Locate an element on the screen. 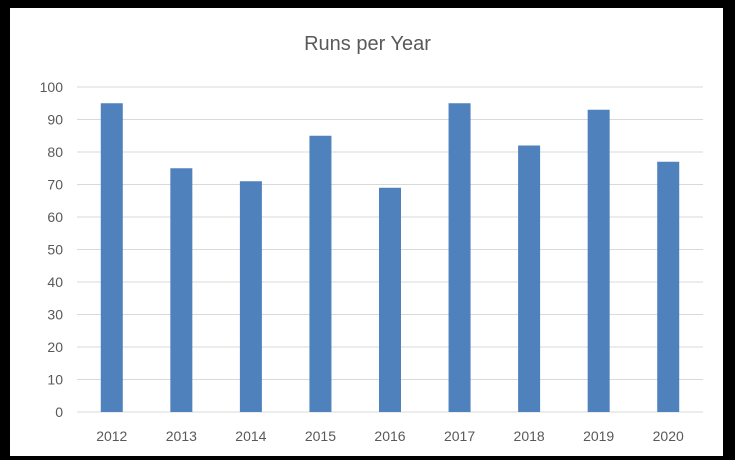 The image size is (735, 460). x-tick-label: 2019 is located at coordinates (598, 436).